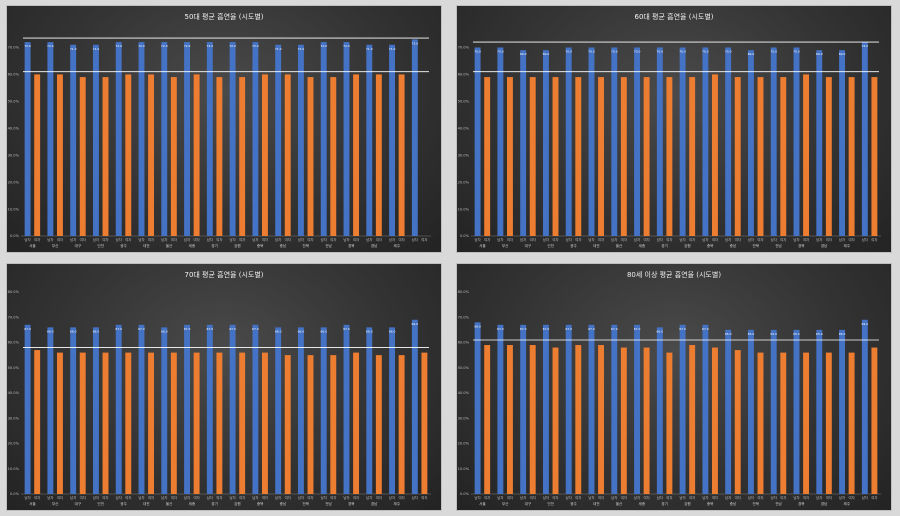 This screenshot has height=516, width=900. What do you see at coordinates (619, 245) in the screenshot?
I see `x-region-label: 울산` at bounding box center [619, 245].